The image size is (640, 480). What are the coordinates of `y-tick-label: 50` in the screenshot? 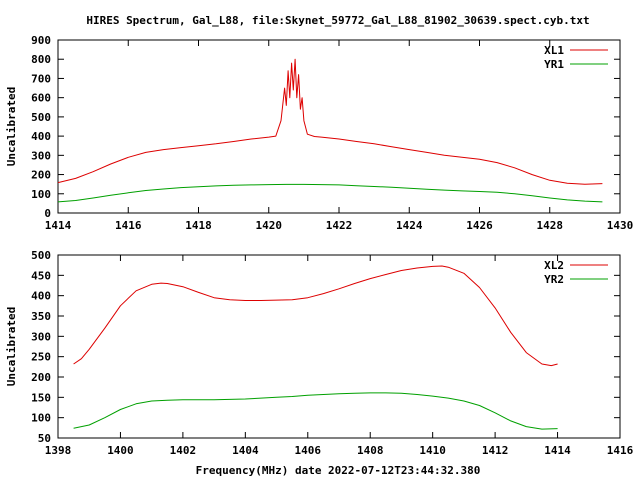 It's located at (44, 438).